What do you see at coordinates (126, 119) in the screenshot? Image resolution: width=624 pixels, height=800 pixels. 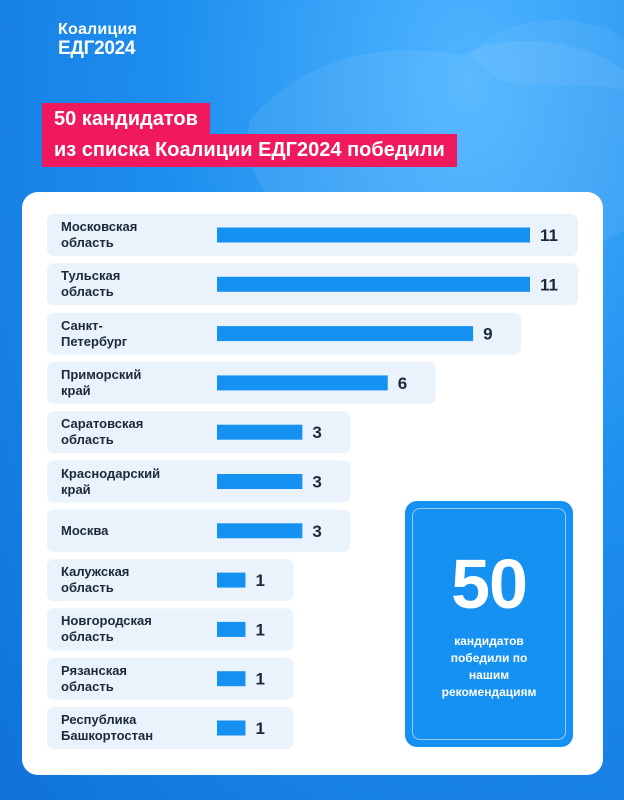 I see `headline-line-1: 50 кандидатов` at bounding box center [126, 119].